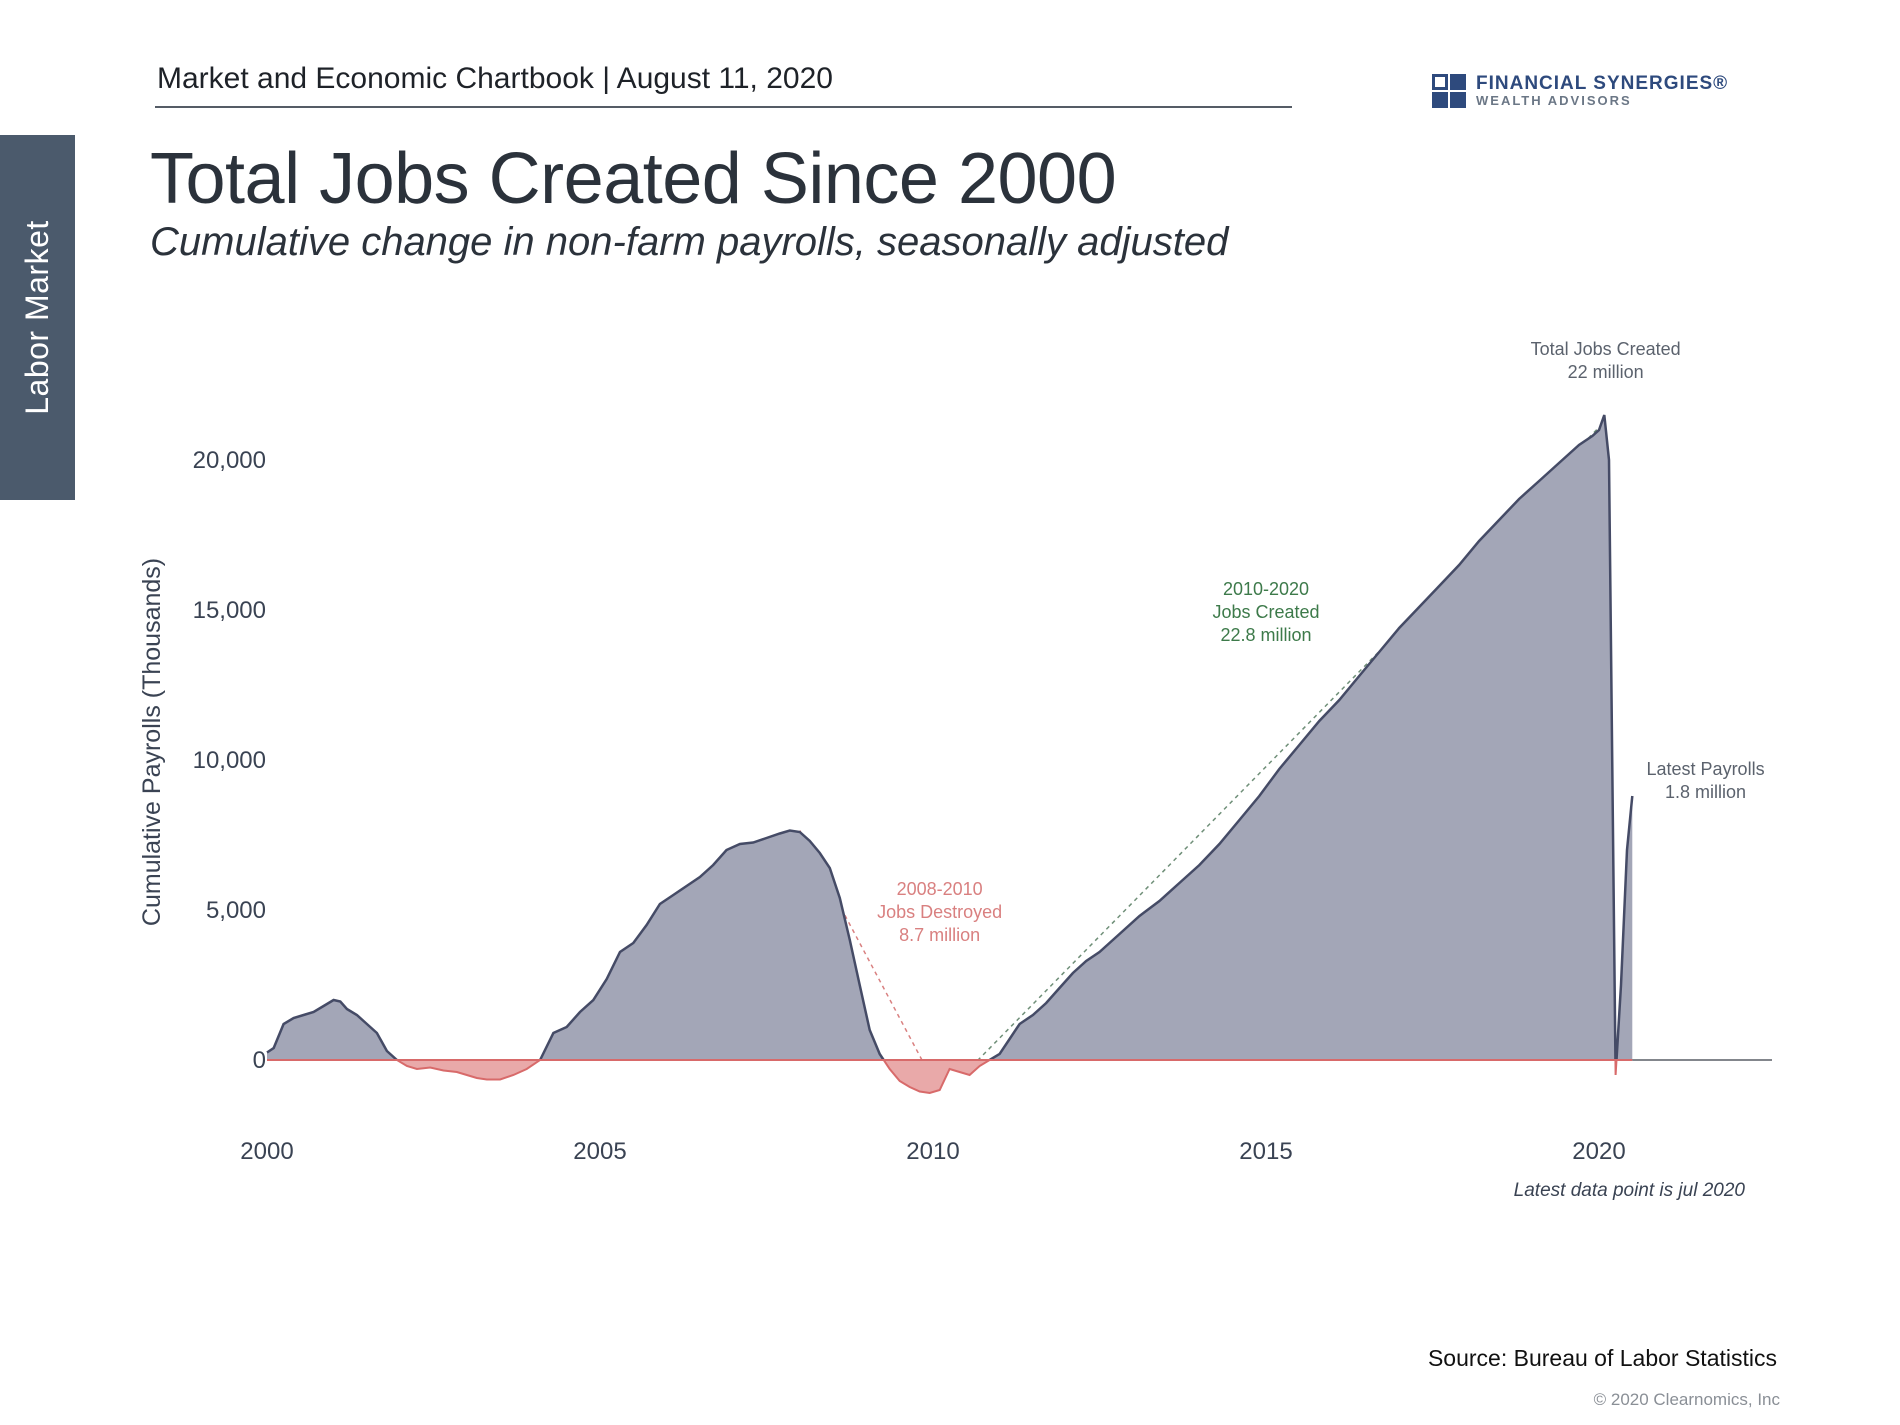 The height and width of the screenshot is (1425, 1900). I want to click on annotation-label: Total Jobs Created 22 million, so click(1606, 360).